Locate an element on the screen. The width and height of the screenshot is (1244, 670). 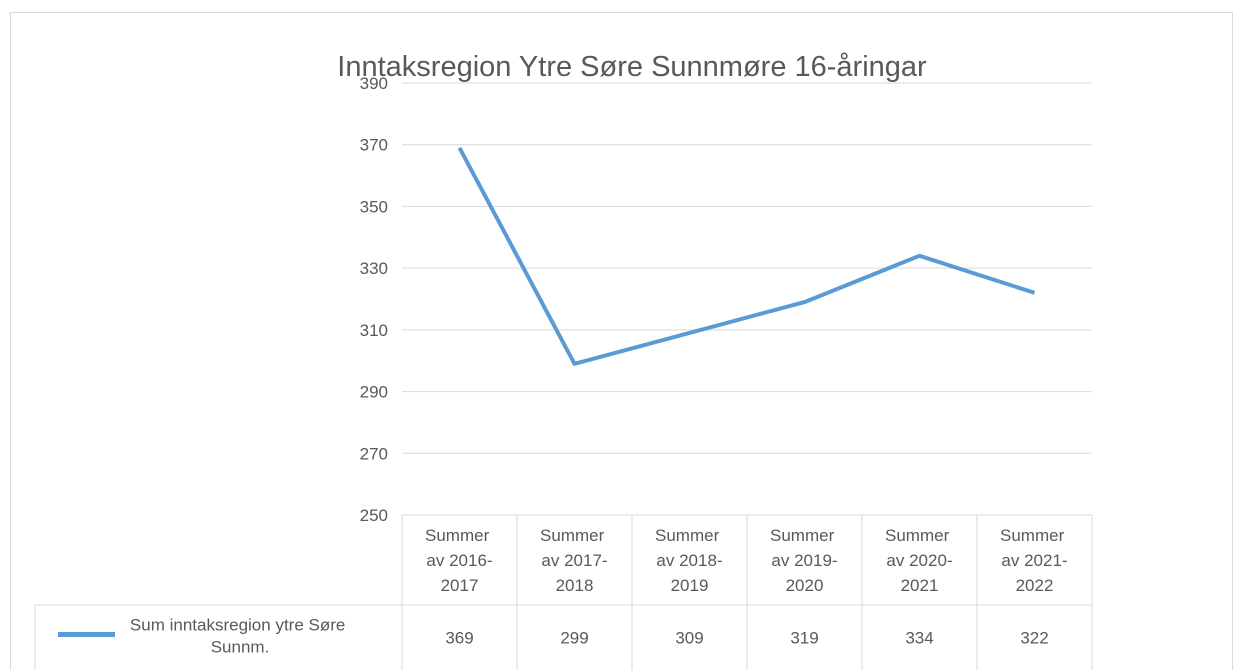
table-value: 334 is located at coordinates (919, 638).